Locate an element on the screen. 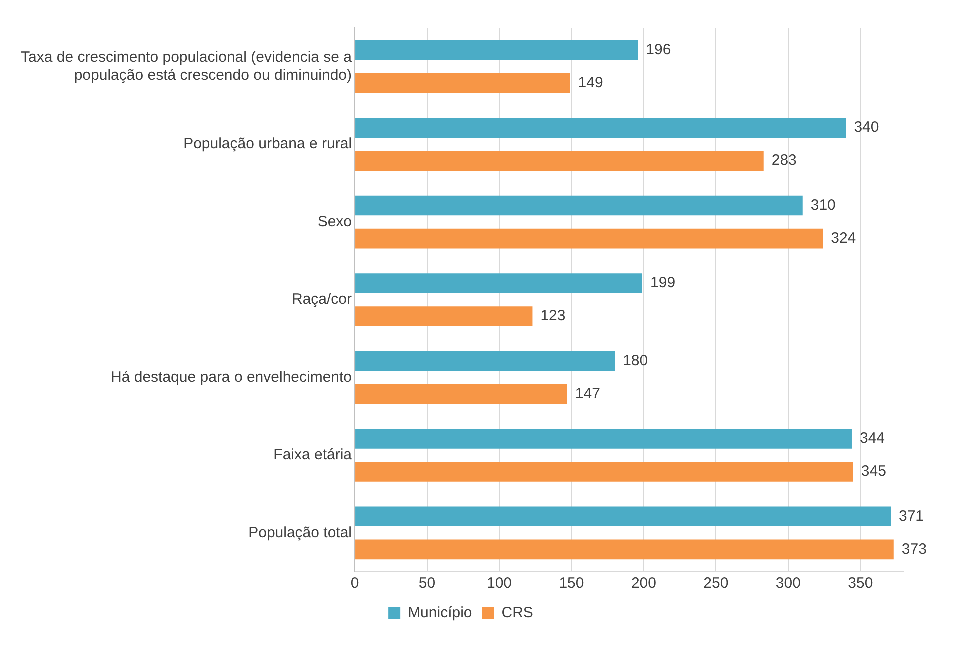  legend-label: Município is located at coordinates (440, 613).